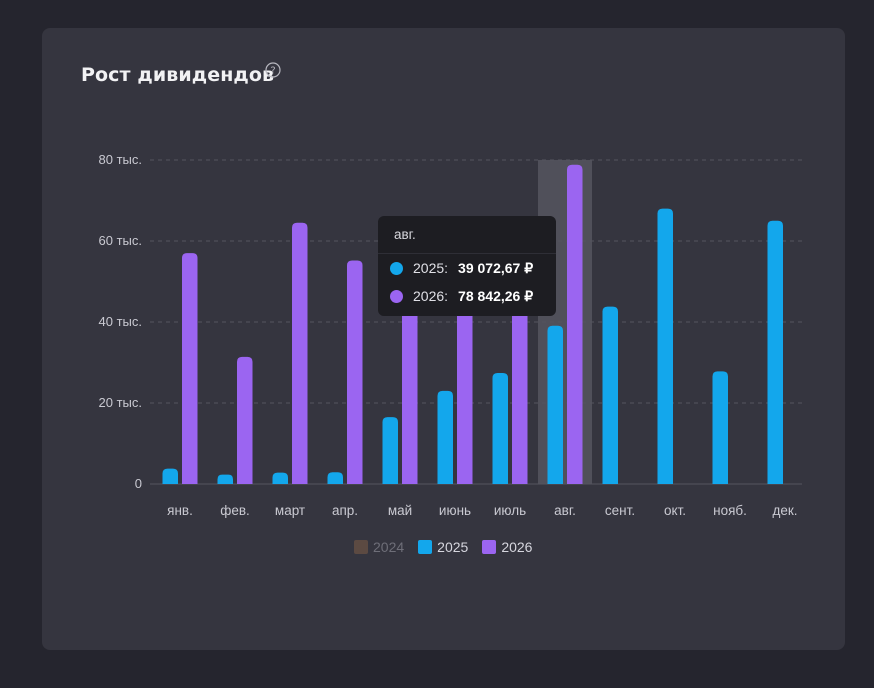  What do you see at coordinates (510, 510) in the screenshot?
I see `x-tick-label: июль` at bounding box center [510, 510].